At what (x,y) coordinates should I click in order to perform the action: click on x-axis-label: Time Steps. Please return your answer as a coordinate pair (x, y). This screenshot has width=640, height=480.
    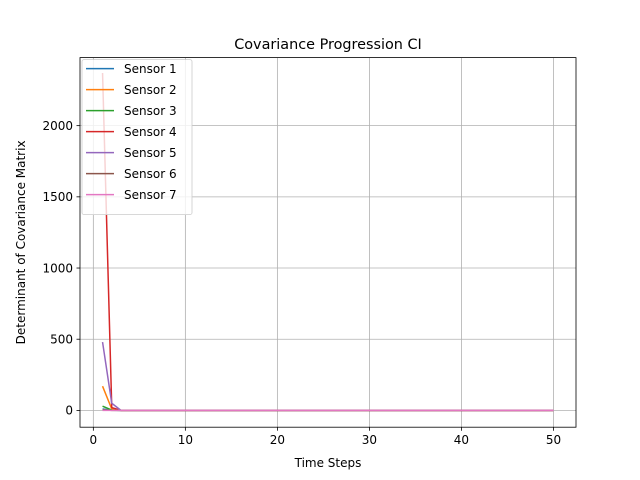
    Looking at the image, I should click on (328, 463).